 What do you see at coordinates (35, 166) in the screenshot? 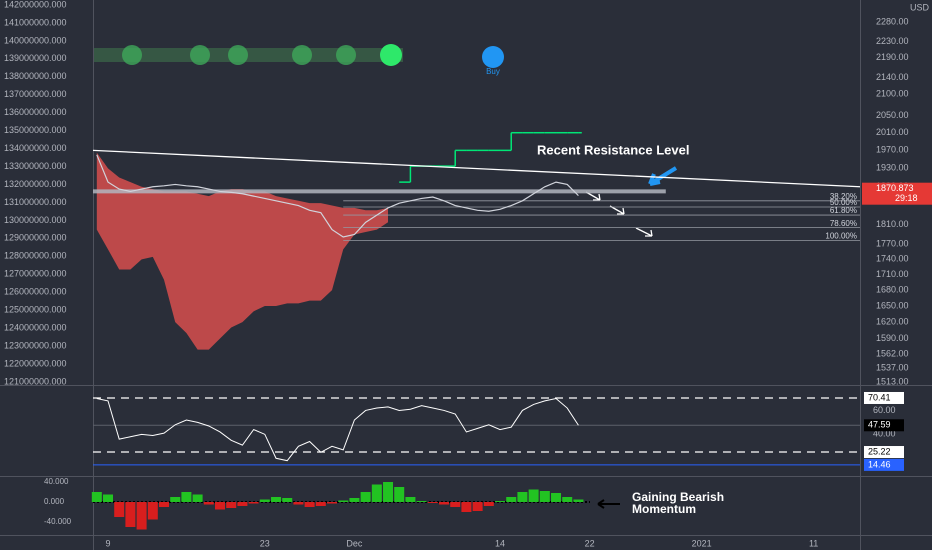
I see `y-tick-label: 133000000.000` at bounding box center [35, 166].